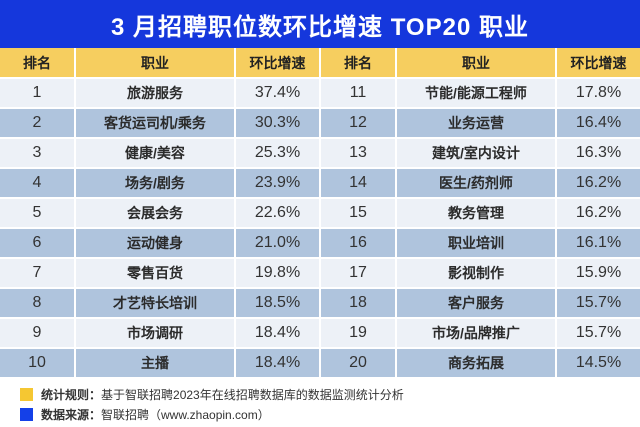 This screenshot has height=427, width=640. I want to click on row-17-rank: 17, so click(358, 273).